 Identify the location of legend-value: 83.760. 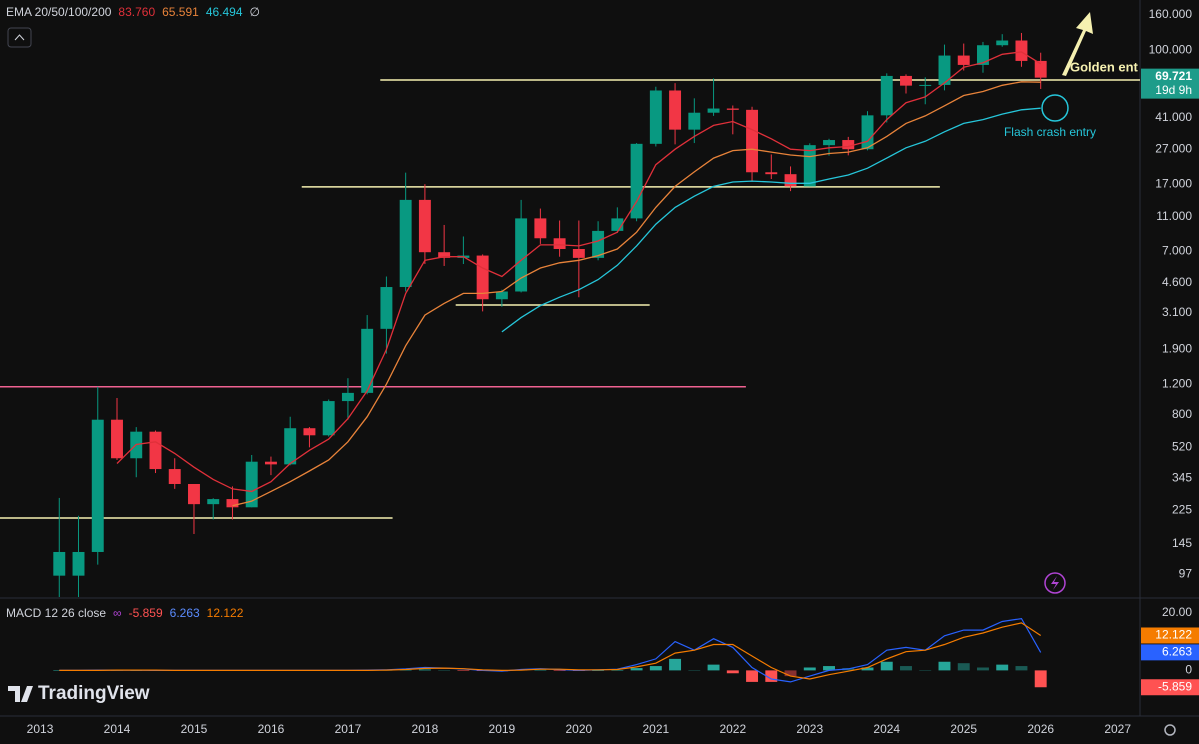
(137, 12).